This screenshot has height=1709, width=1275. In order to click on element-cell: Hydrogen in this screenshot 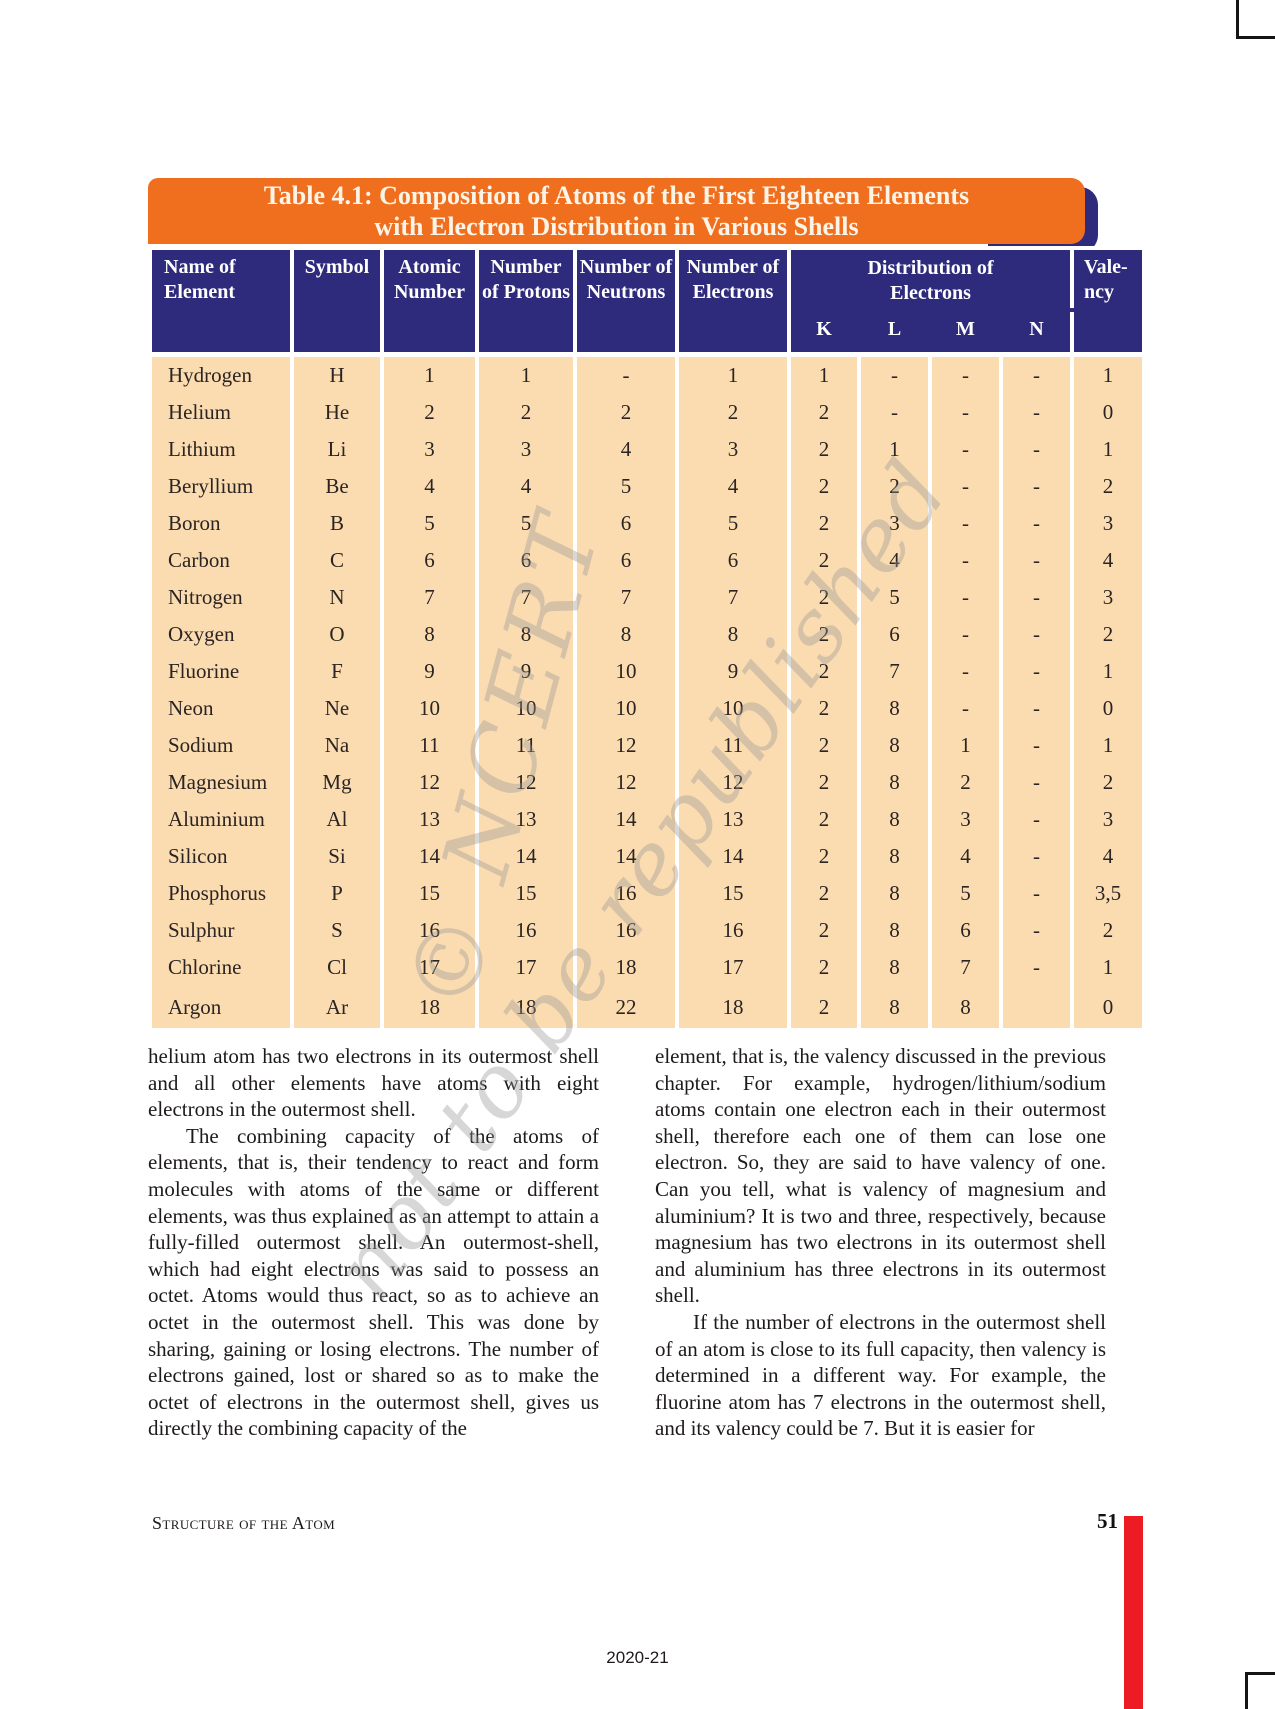, I will do `click(221, 373)`.